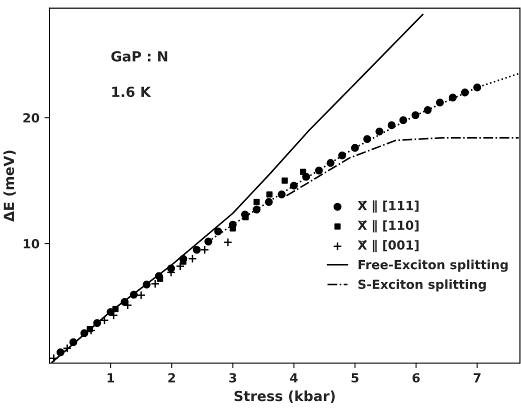 The width and height of the screenshot is (521, 408). I want to click on legend-label: X⃗ ∥ [001], so click(388, 246).